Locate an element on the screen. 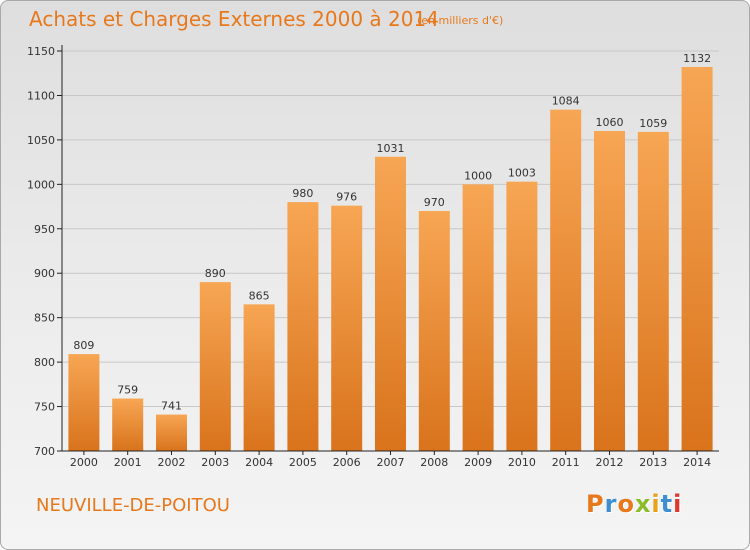 The image size is (750, 550). chart-title: Achats et Charges Externes 2000 à 2014 is located at coordinates (234, 19).